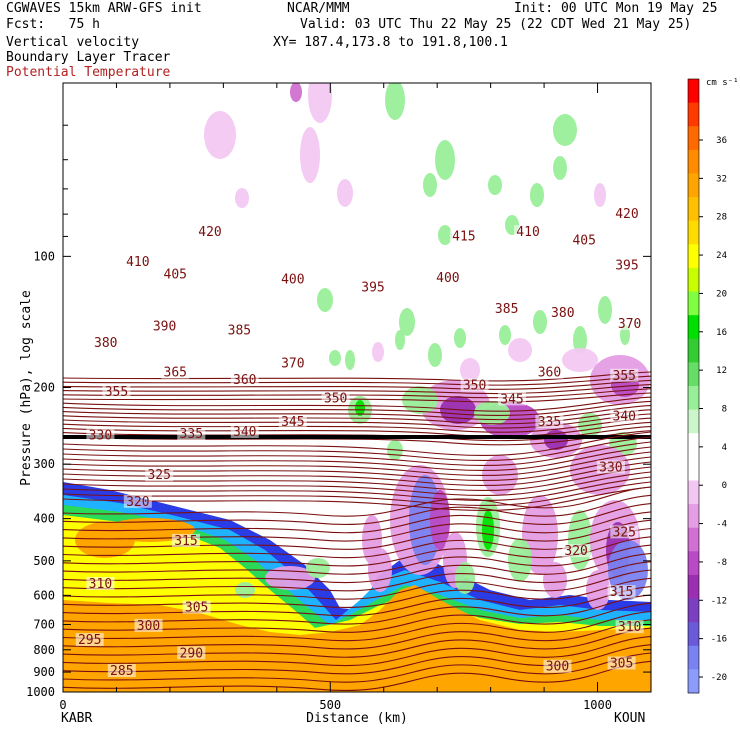 The height and width of the screenshot is (740, 740). I want to click on colorbar-label: 12, so click(721, 371).